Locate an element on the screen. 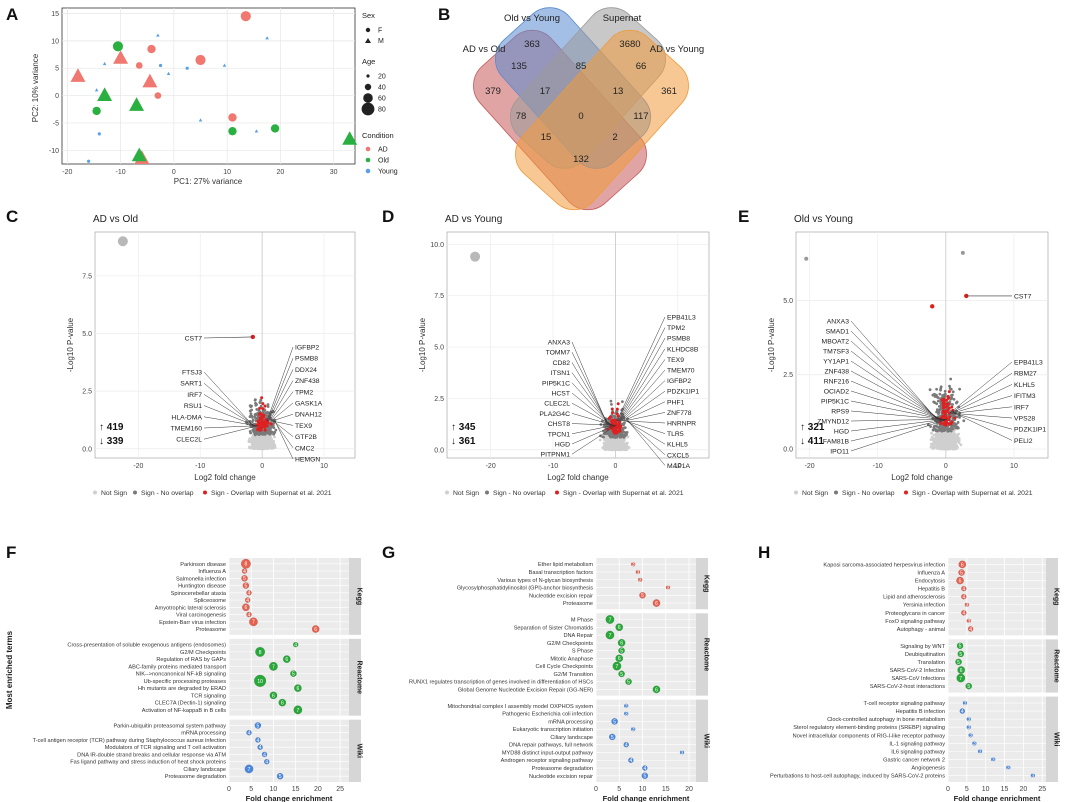  volcano-gene-label-right: KLHDC8B is located at coordinates (683, 349).